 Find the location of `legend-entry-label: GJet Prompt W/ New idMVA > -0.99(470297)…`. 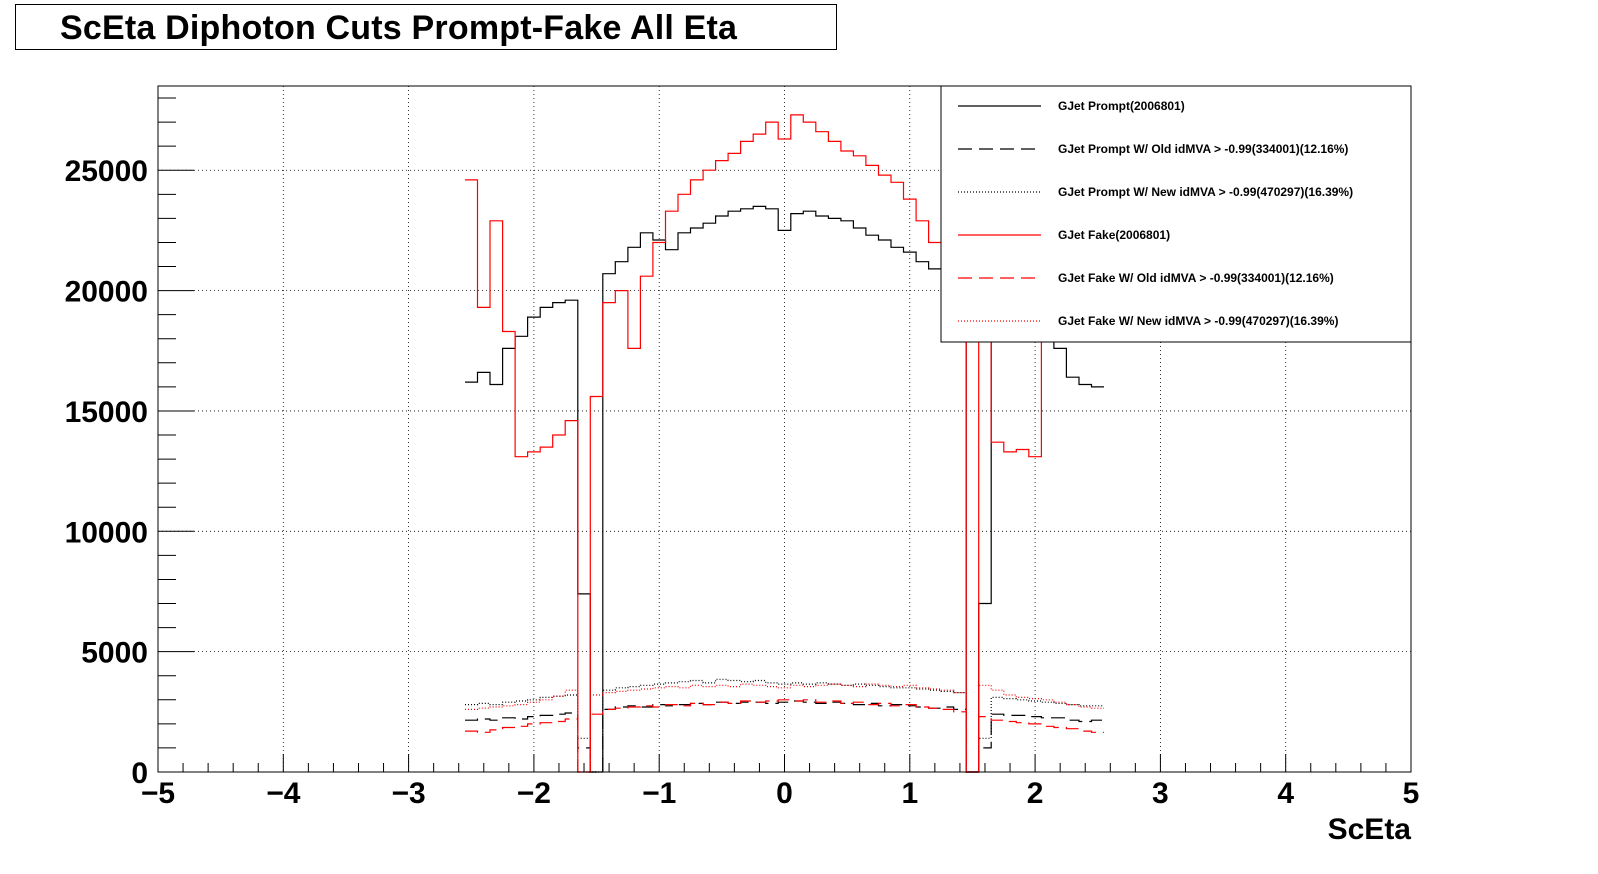

legend-entry-label: GJet Prompt W/ New idMVA > -0.99(470297)… is located at coordinates (1205, 192).